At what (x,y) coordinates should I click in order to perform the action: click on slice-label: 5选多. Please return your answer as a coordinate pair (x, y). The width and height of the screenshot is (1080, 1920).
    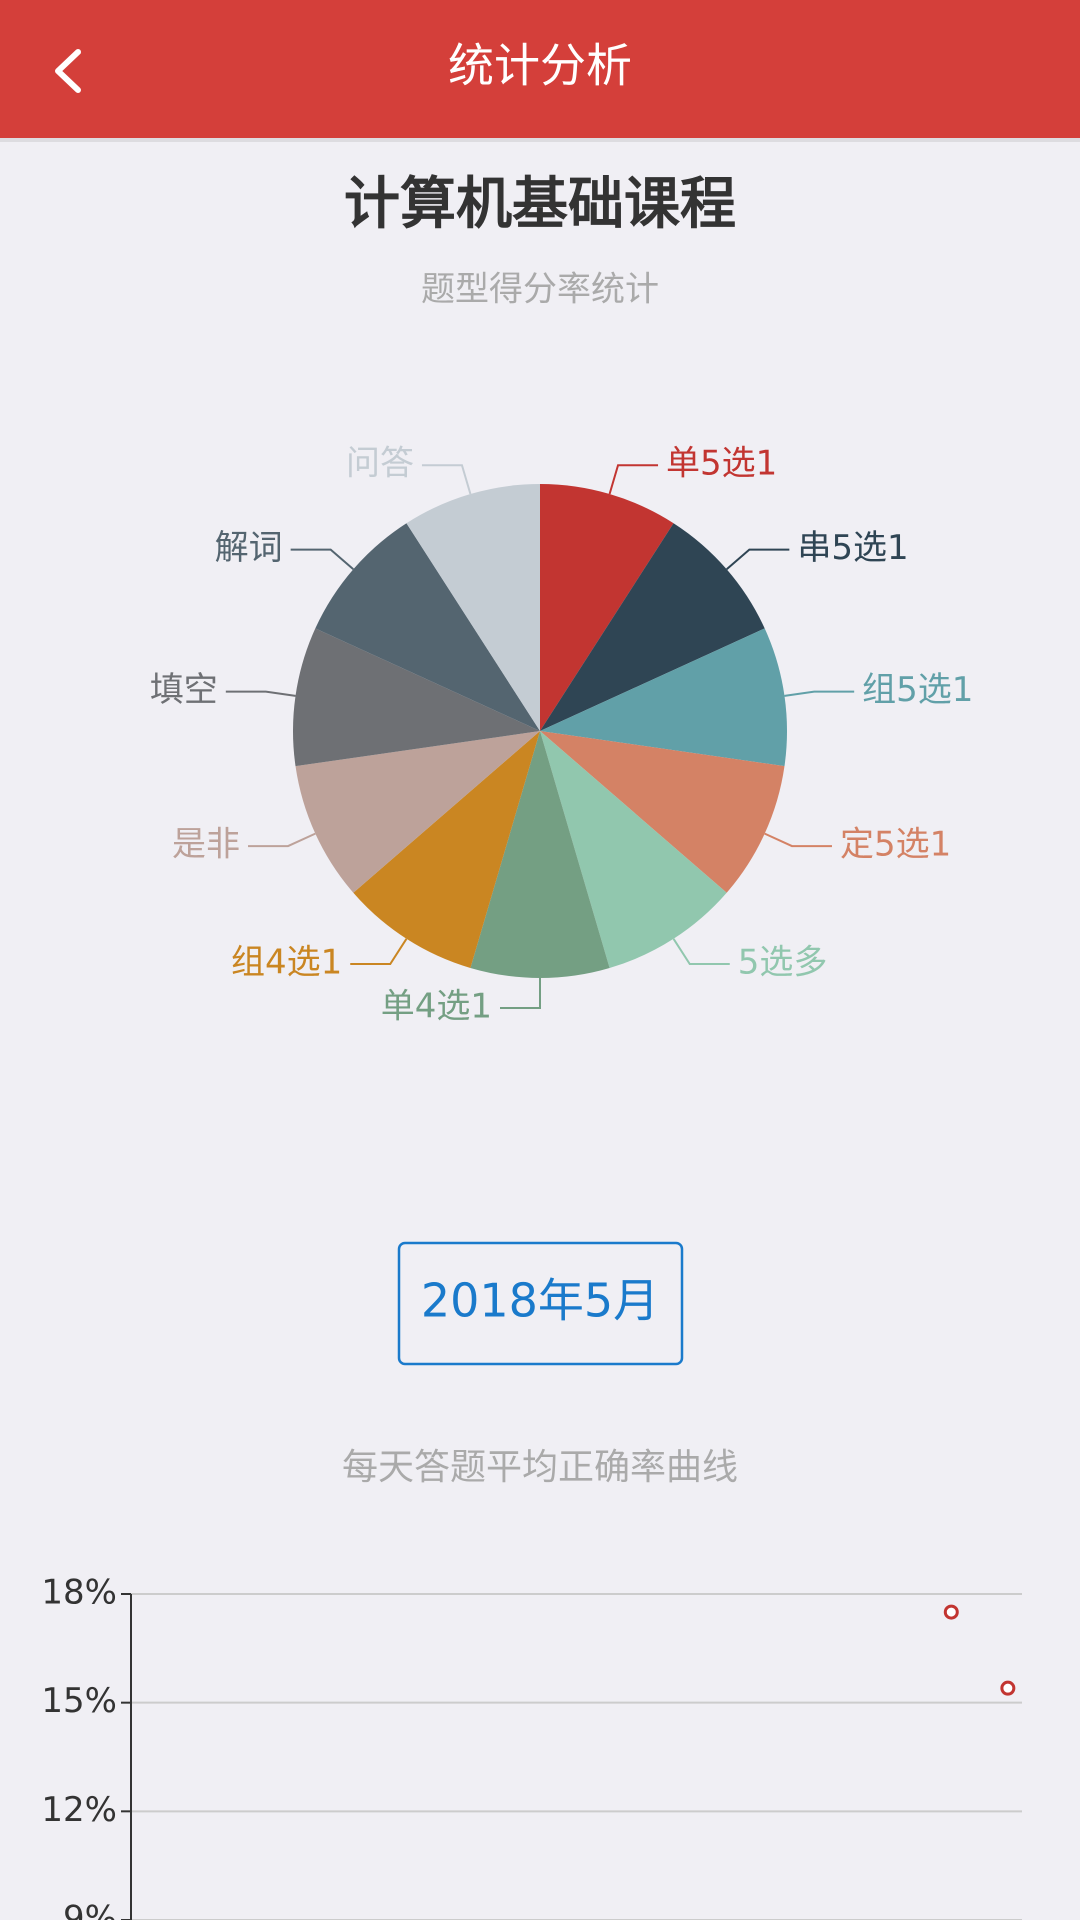
    Looking at the image, I should click on (783, 963).